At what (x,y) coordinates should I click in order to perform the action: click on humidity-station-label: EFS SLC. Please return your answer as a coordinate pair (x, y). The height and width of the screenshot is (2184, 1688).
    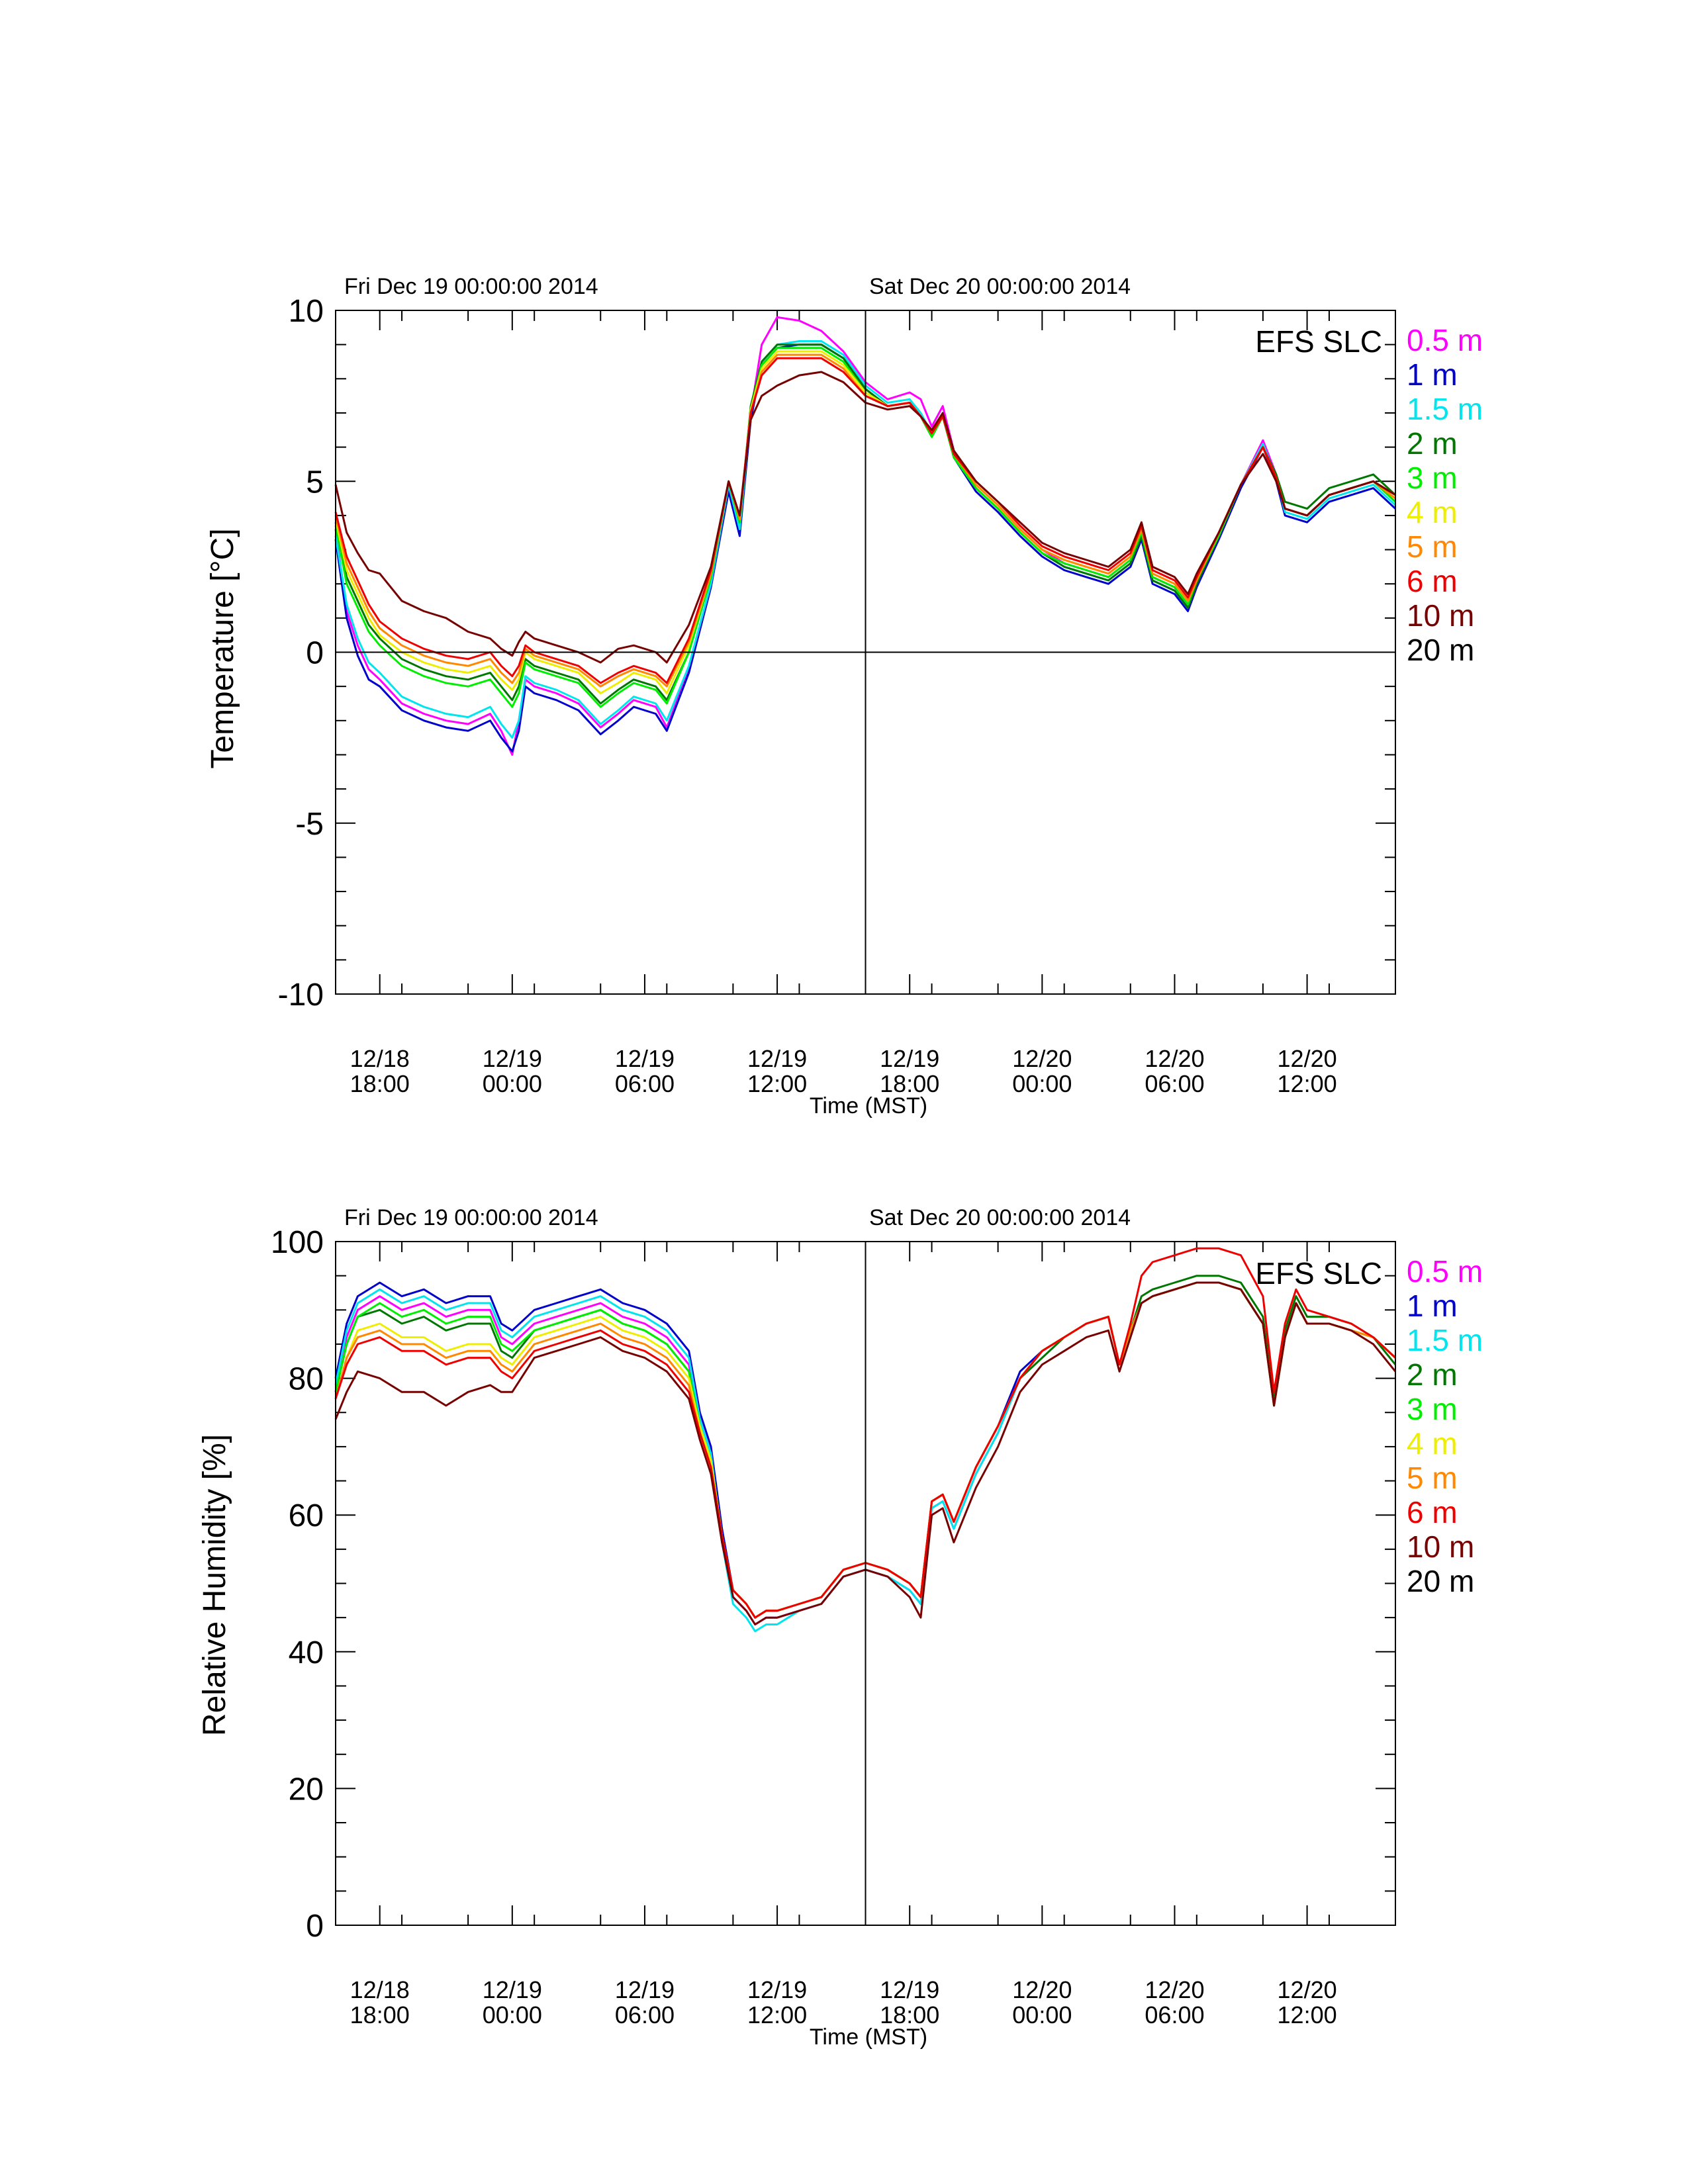
    Looking at the image, I should click on (1318, 1273).